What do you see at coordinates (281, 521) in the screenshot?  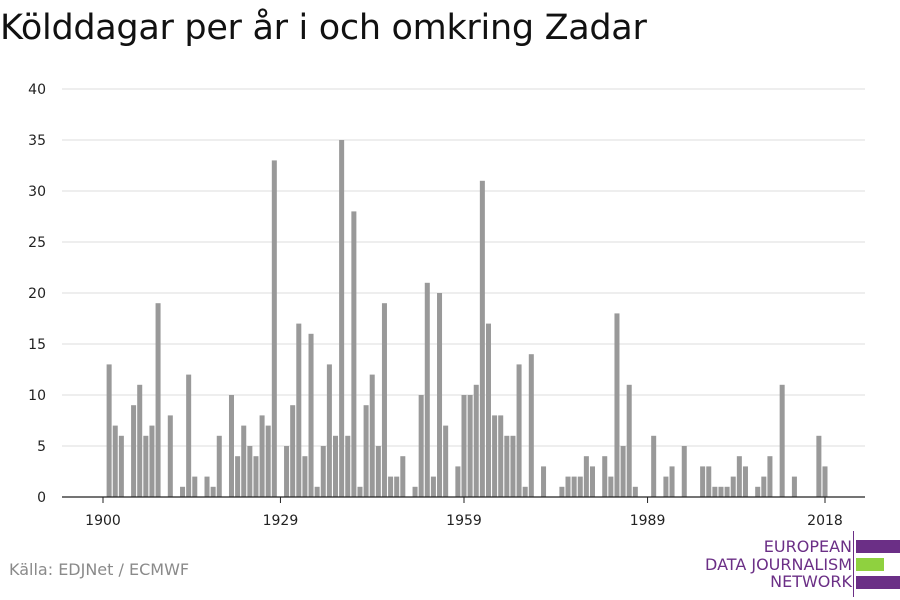 I see `x-tick-label: 1929` at bounding box center [281, 521].